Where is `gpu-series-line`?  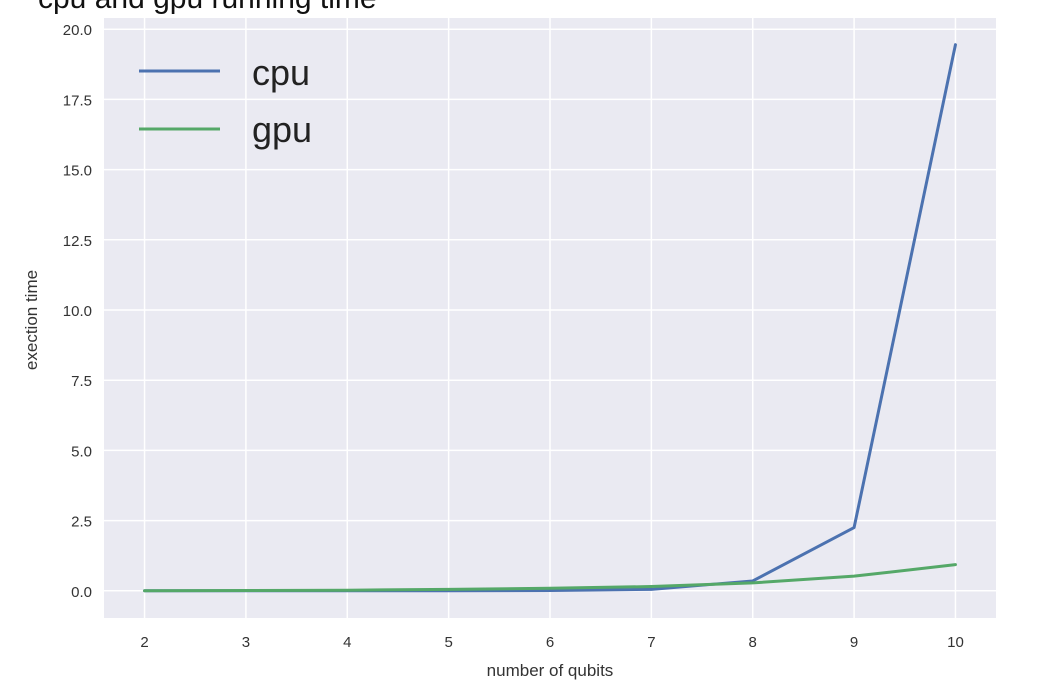
gpu-series-line is located at coordinates (550, 578).